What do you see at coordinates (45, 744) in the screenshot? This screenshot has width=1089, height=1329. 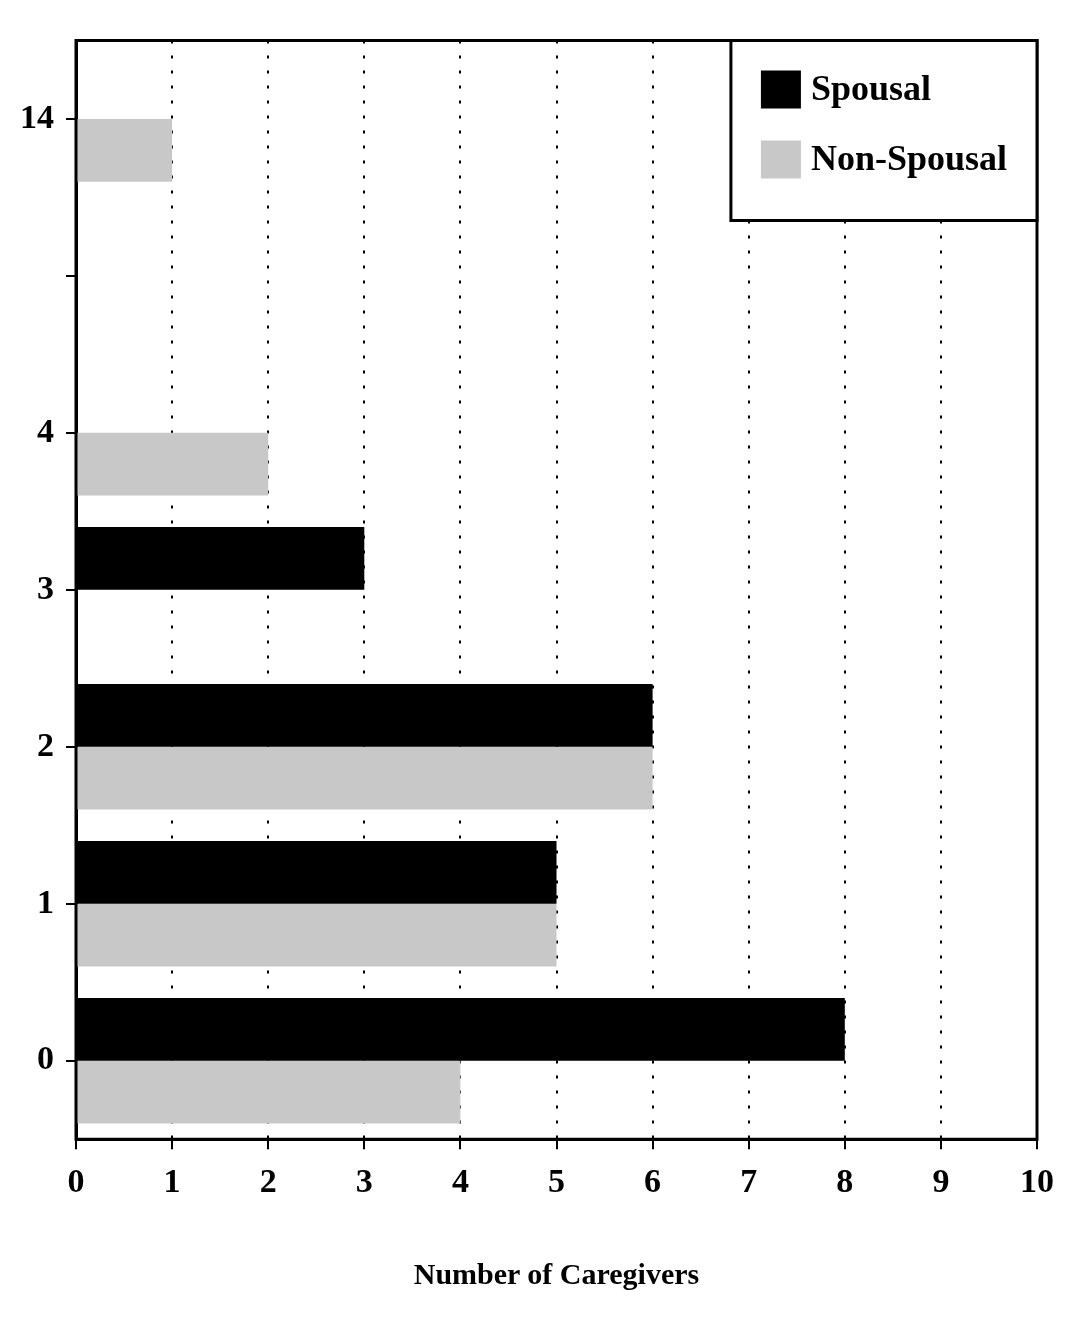 I see `y-tick-label: 2` at bounding box center [45, 744].